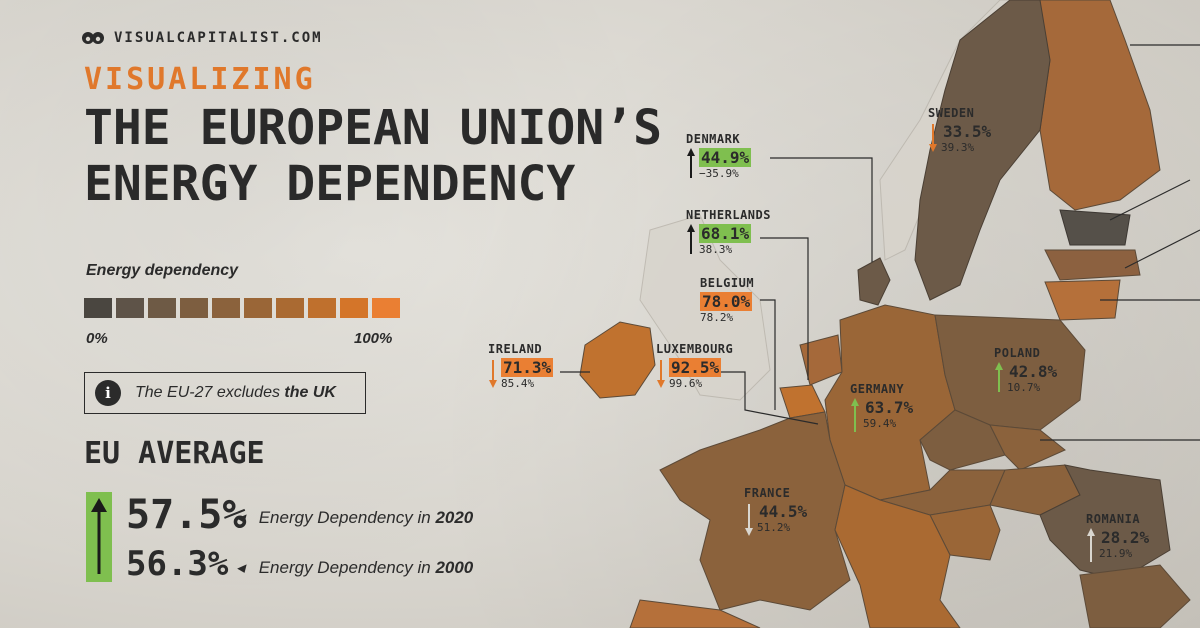 Image resolution: width=1200 pixels, height=628 pixels. What do you see at coordinates (355, 567) in the screenshot?
I see `eu-average-2000-label: ◂ Energy Dependency in 2000` at bounding box center [355, 567].